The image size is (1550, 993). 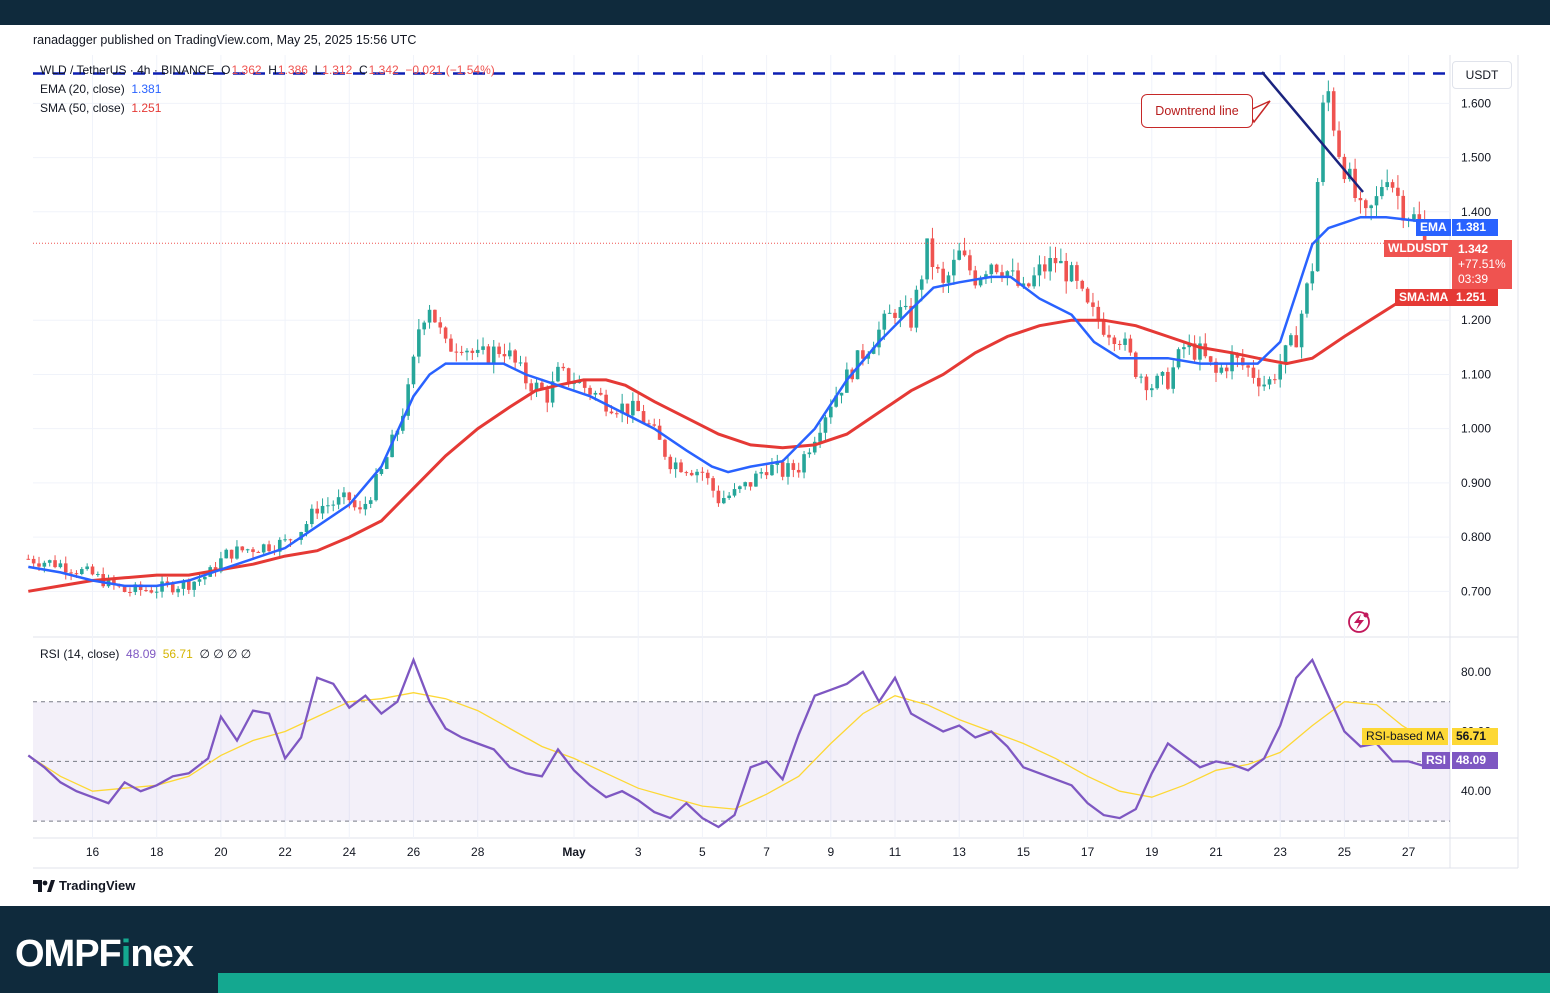 What do you see at coordinates (272, 70) in the screenshot?
I see `legend-high-label: H` at bounding box center [272, 70].